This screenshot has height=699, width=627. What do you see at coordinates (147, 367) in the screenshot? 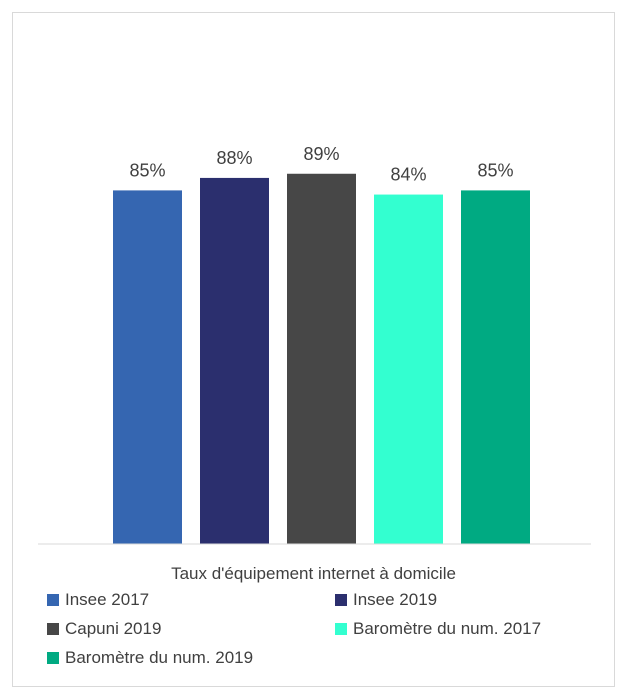
I see `bar-insee-2017` at bounding box center [147, 367].